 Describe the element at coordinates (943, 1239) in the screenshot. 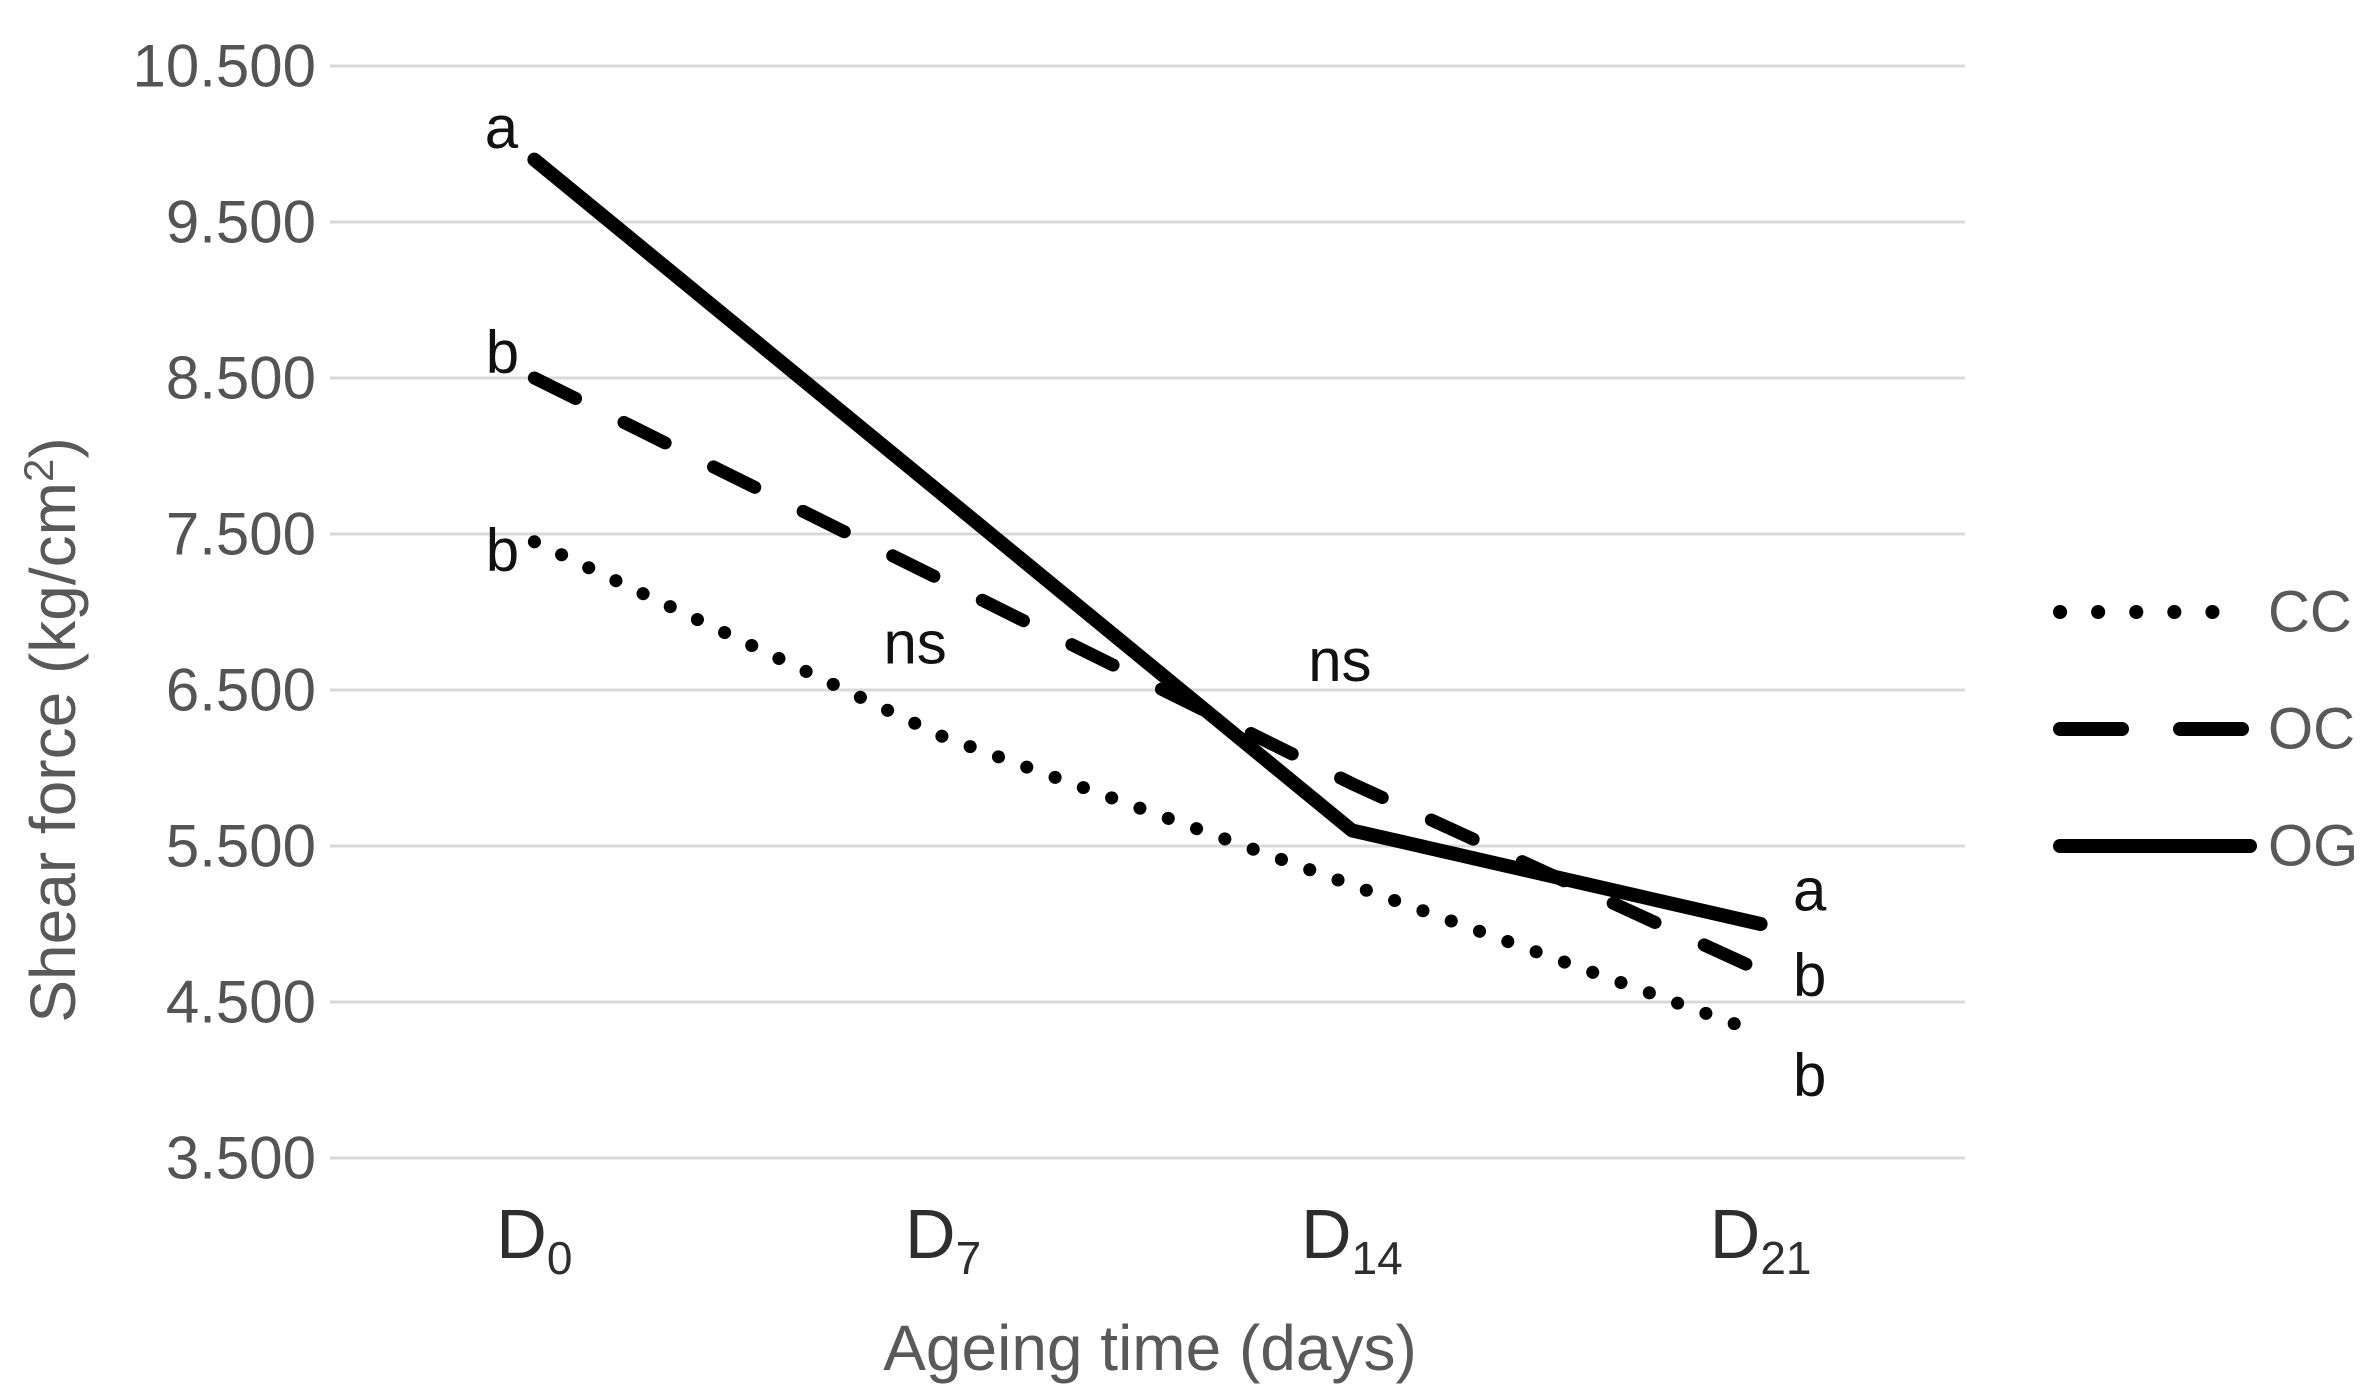

I see `x-category-label: D7` at that location.